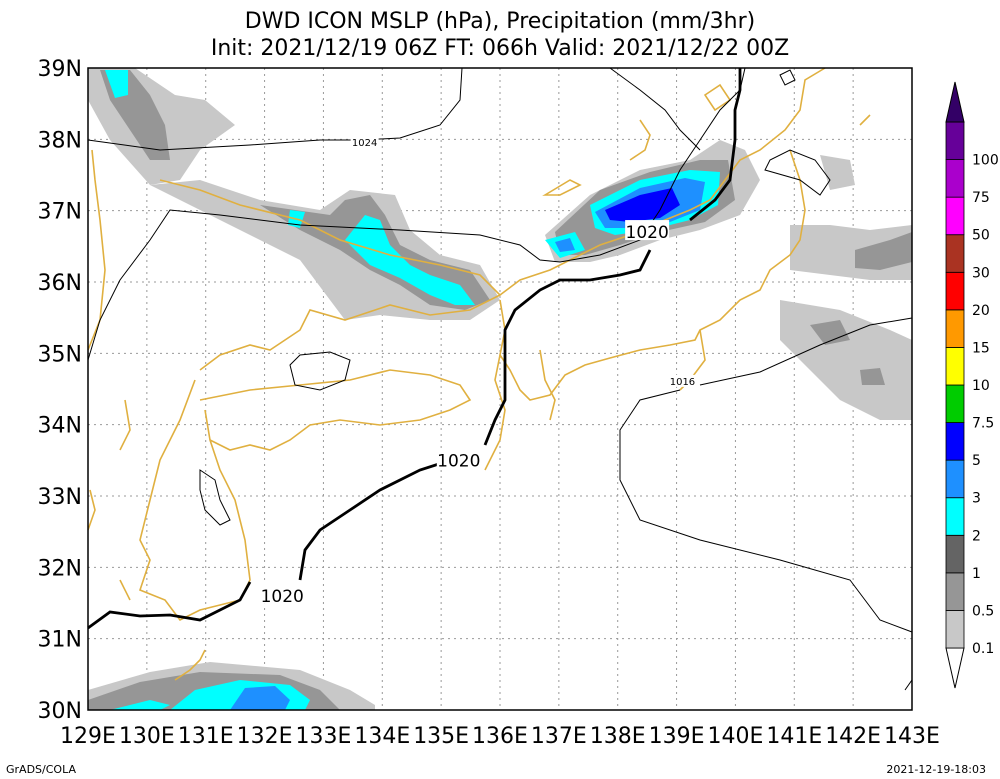 This screenshot has height=779, width=1000. I want to click on precip-area-north-korea-cyan, so click(116, 84).